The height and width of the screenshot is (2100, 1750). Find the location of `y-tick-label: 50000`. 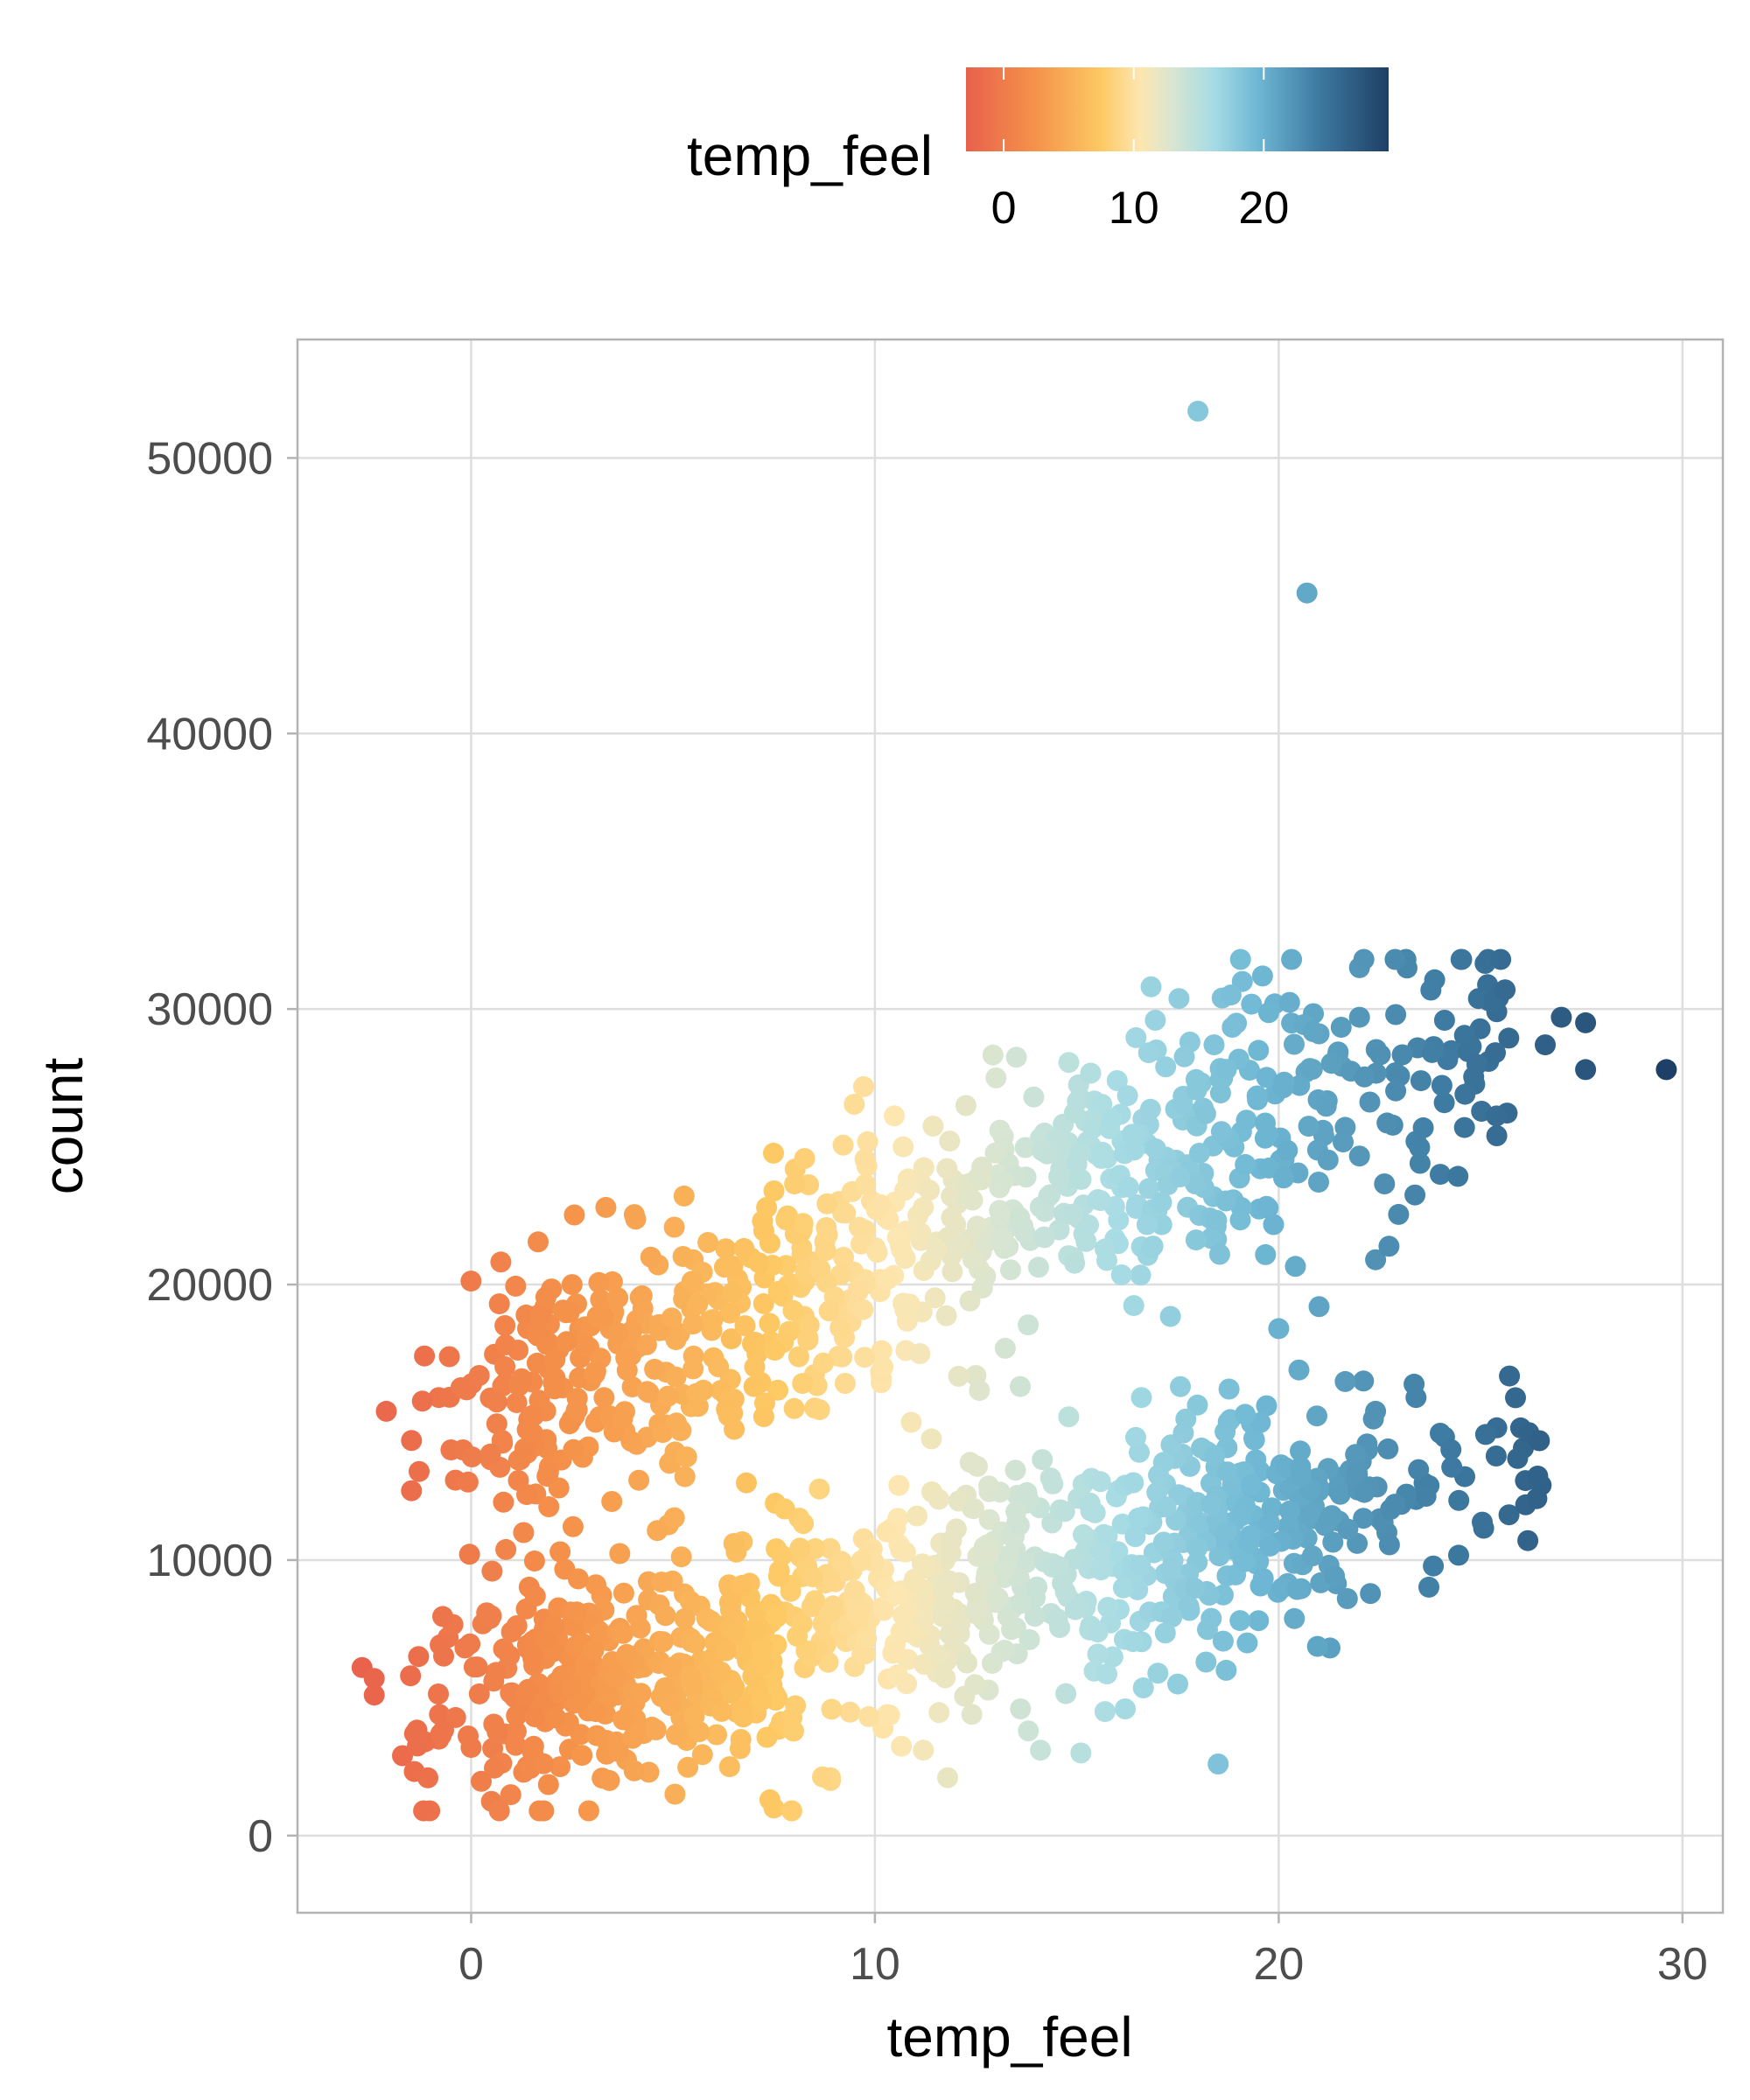

y-tick-label: 50000 is located at coordinates (209, 458).